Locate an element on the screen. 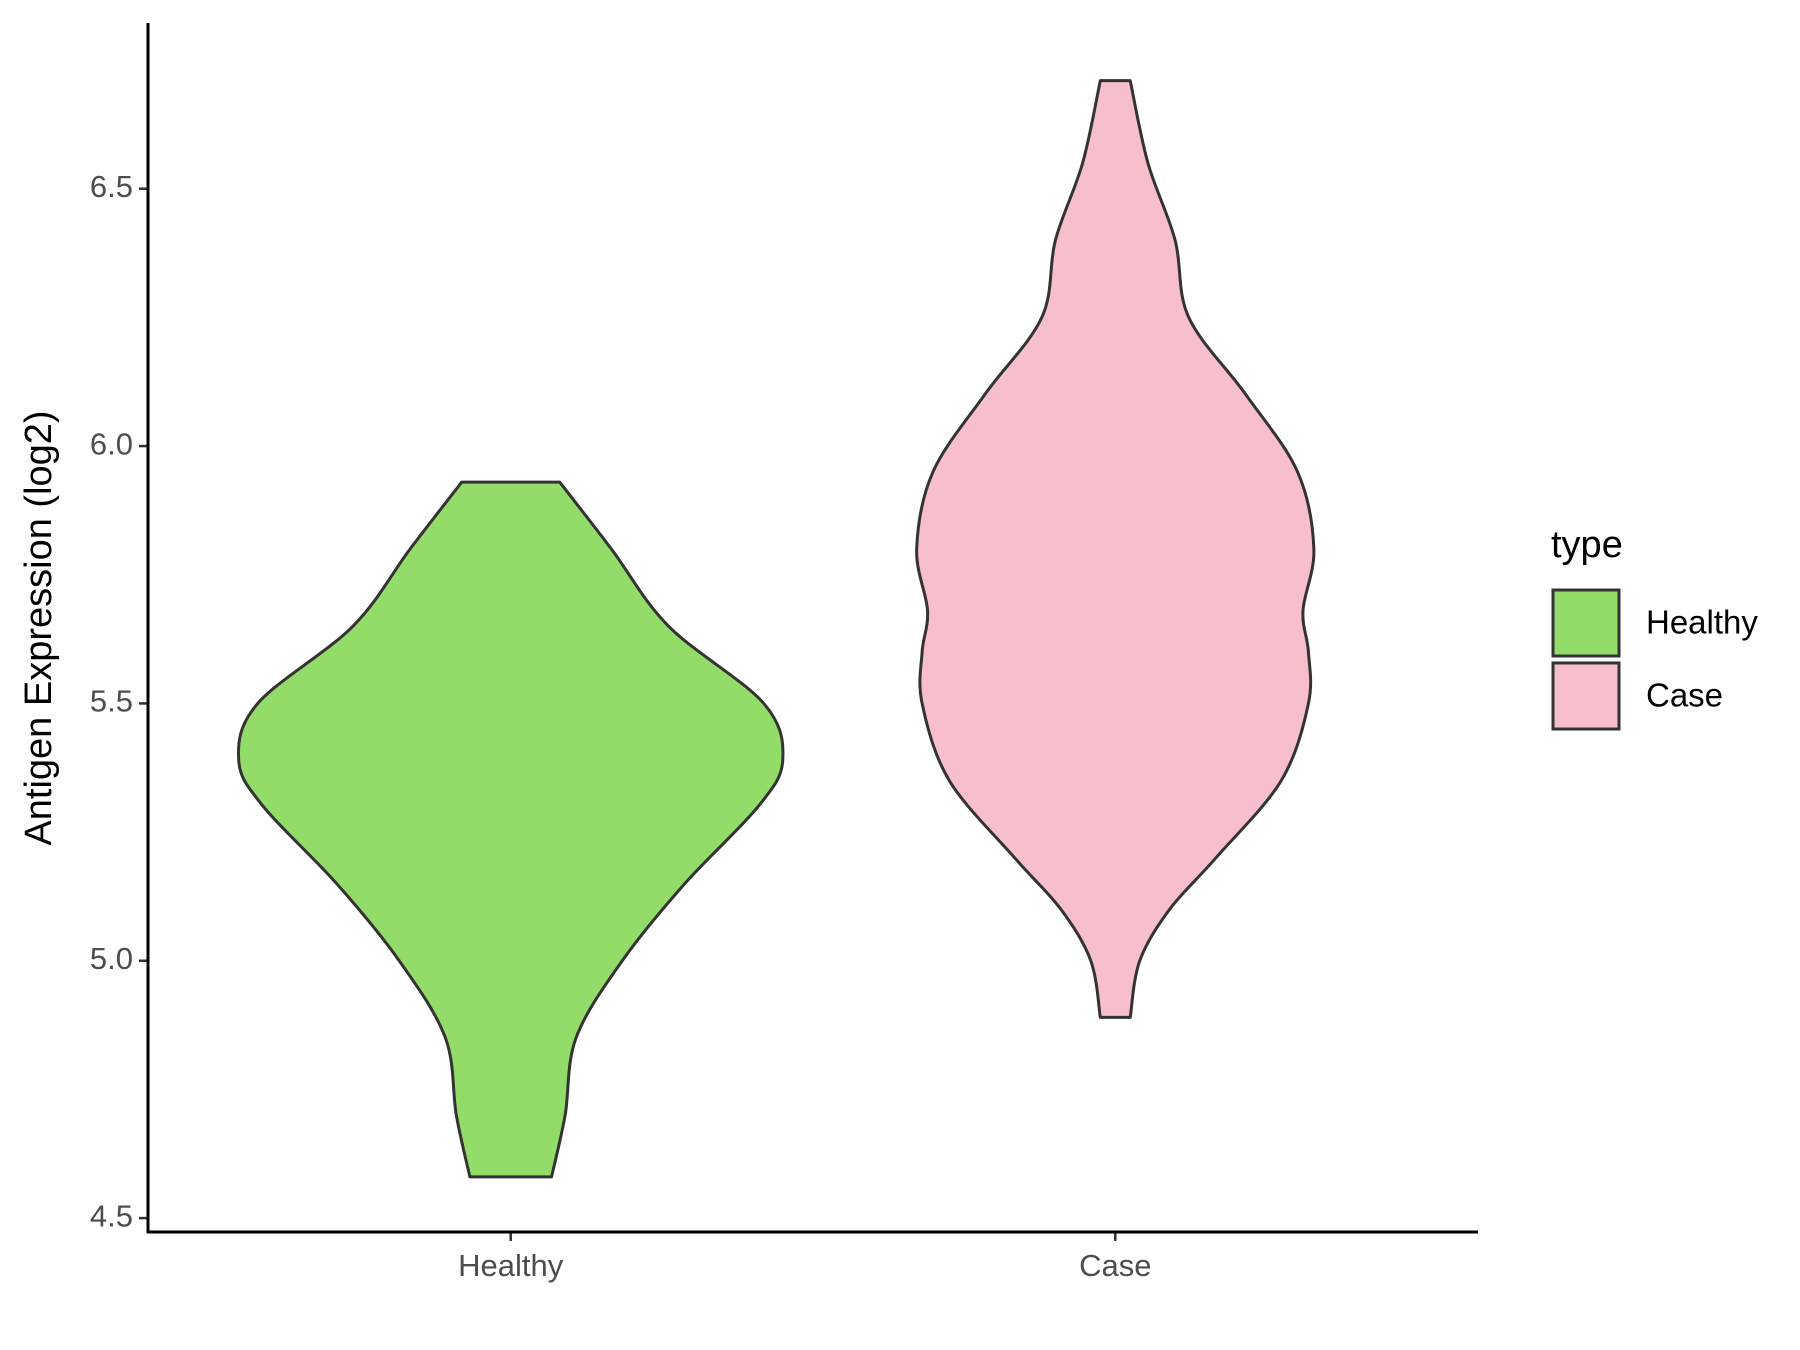  y-axis-title: Antigen Expression (log2) is located at coordinates (39, 627).